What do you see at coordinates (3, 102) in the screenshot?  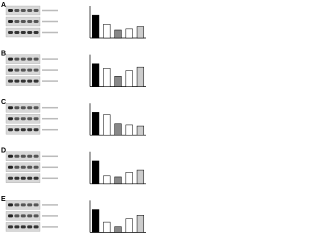 I see `panel-label: C` at bounding box center [3, 102].